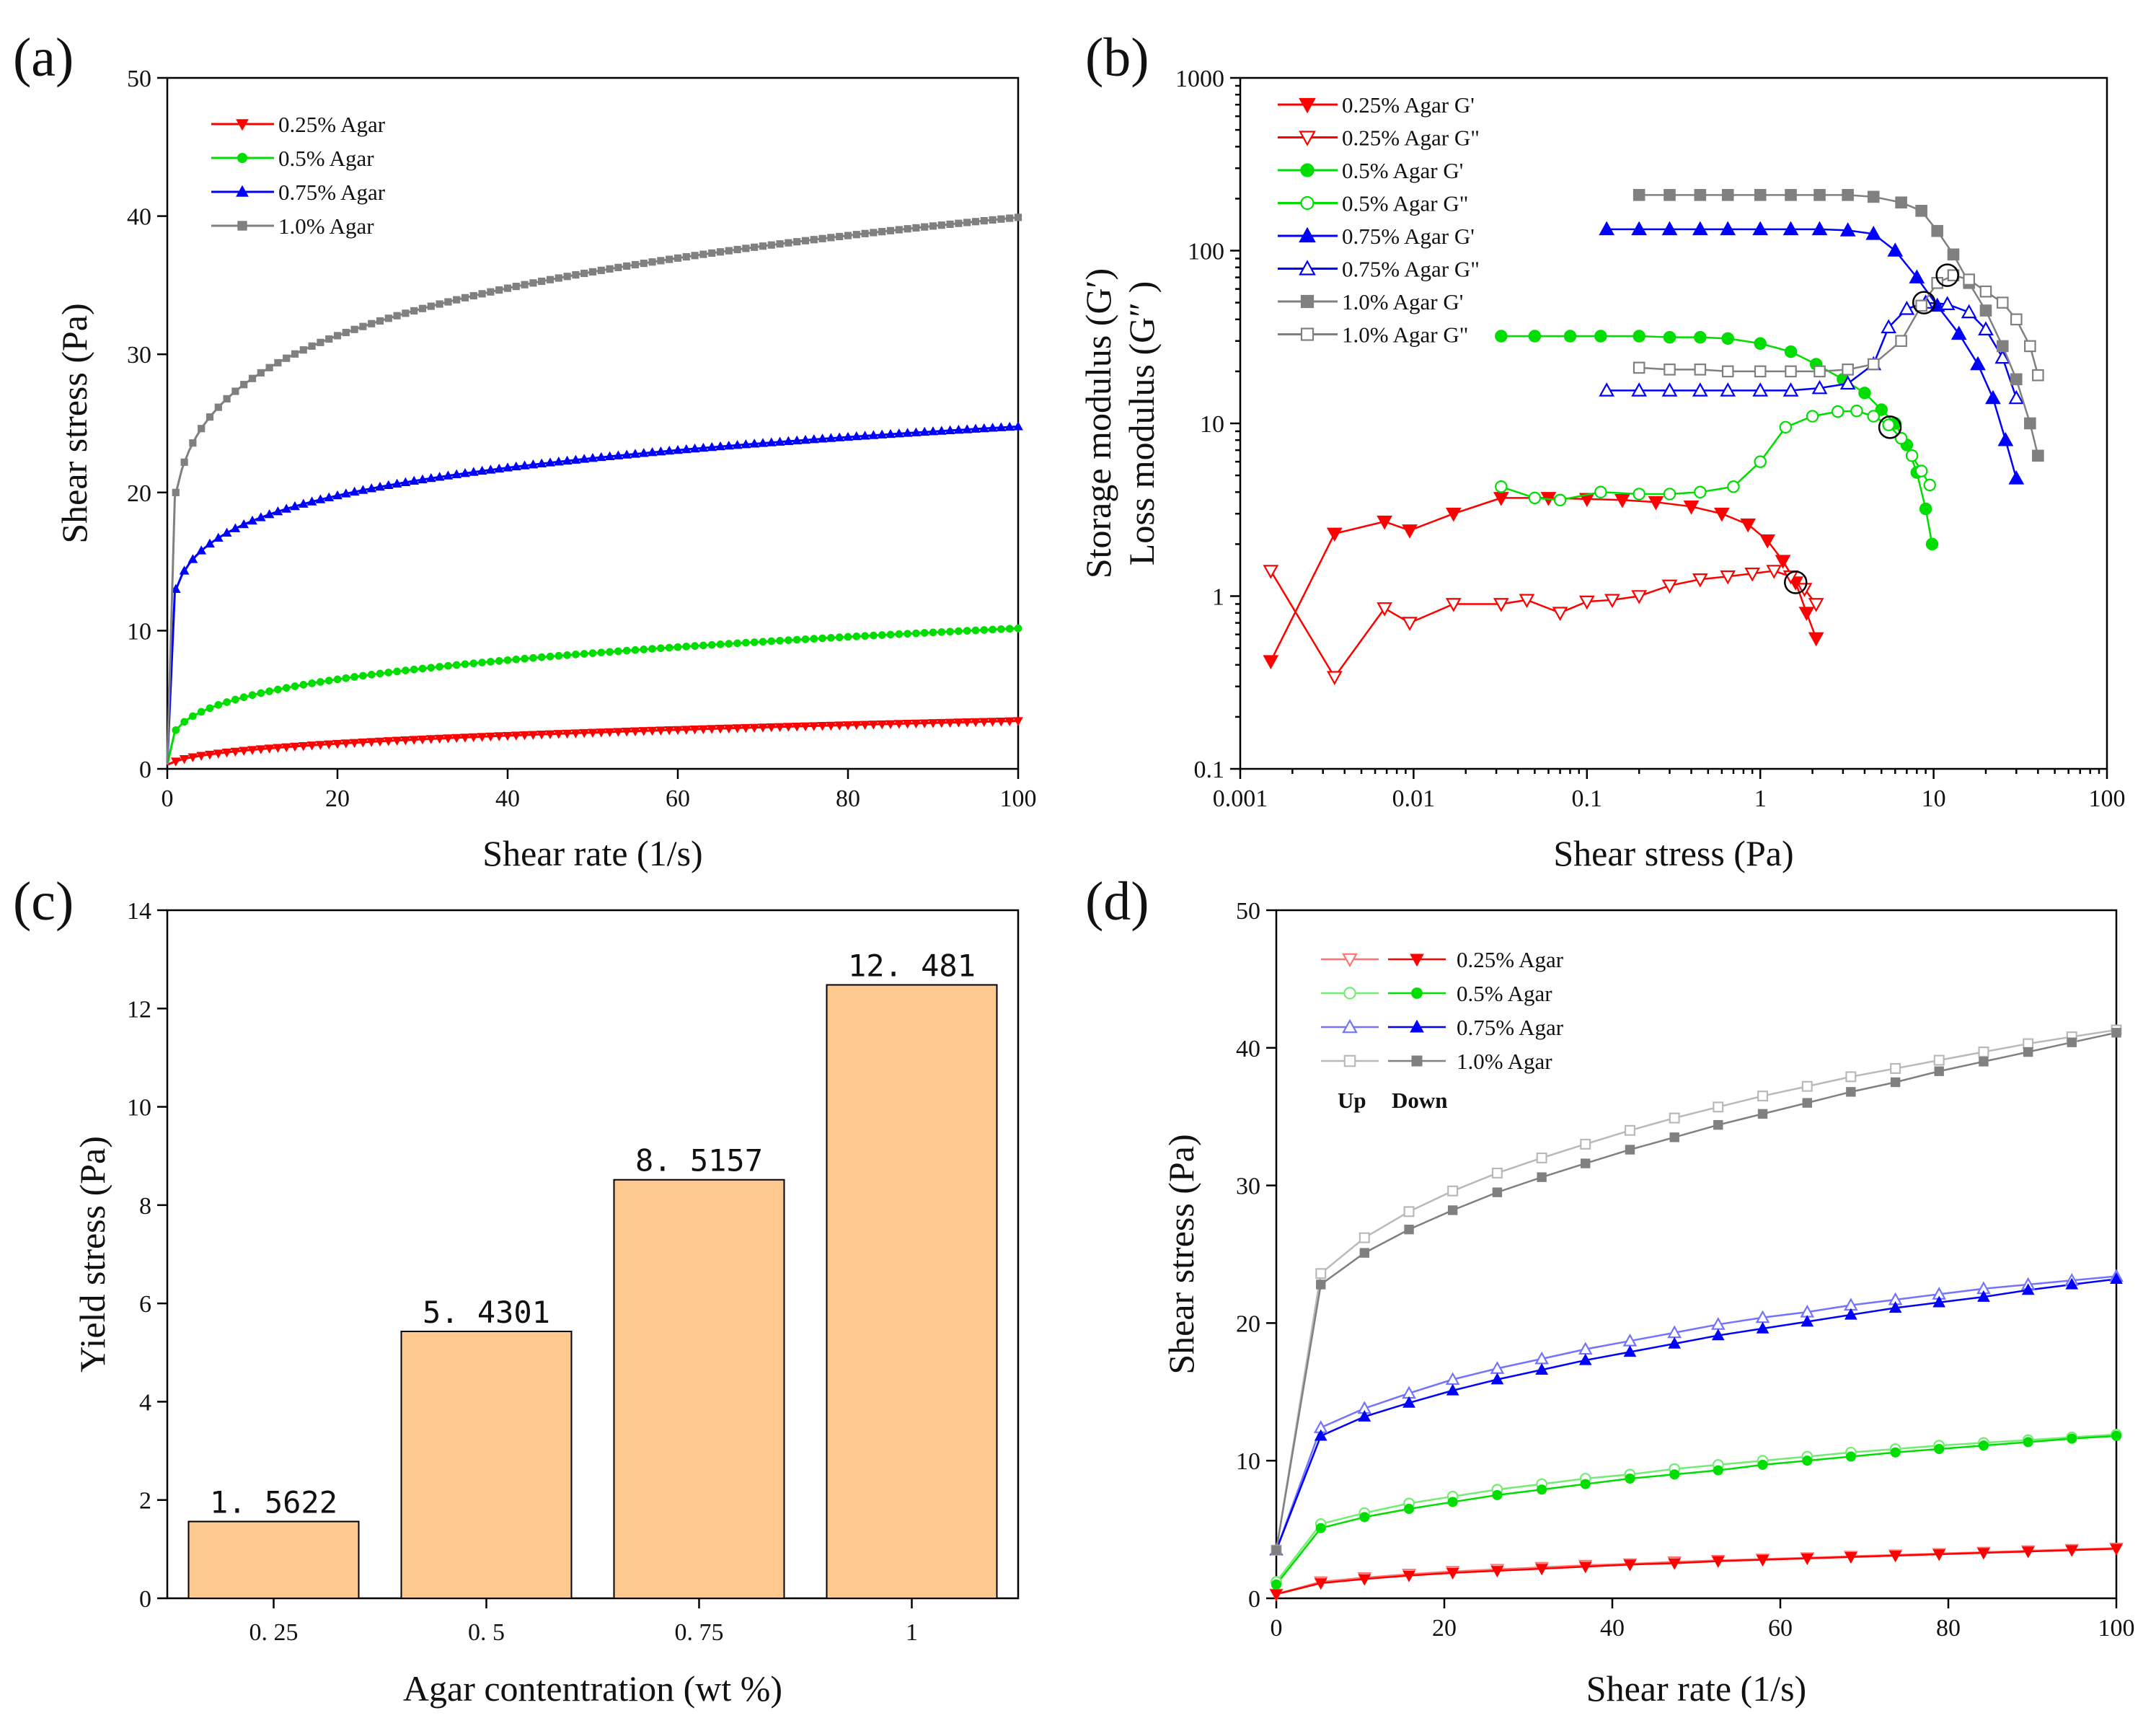 The width and height of the screenshot is (2156, 1731). I want to click on x-tick-label: 100, so click(1018, 798).